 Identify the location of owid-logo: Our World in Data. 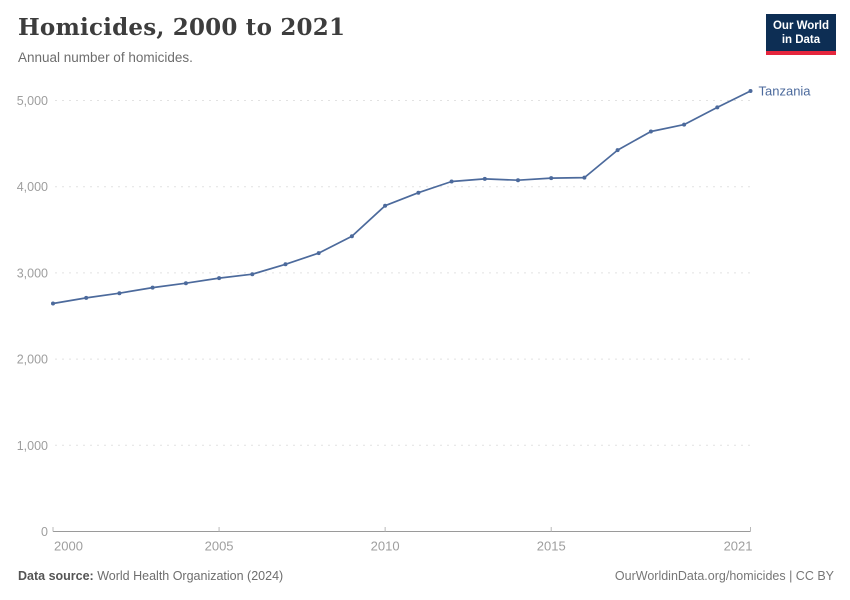
(800, 34).